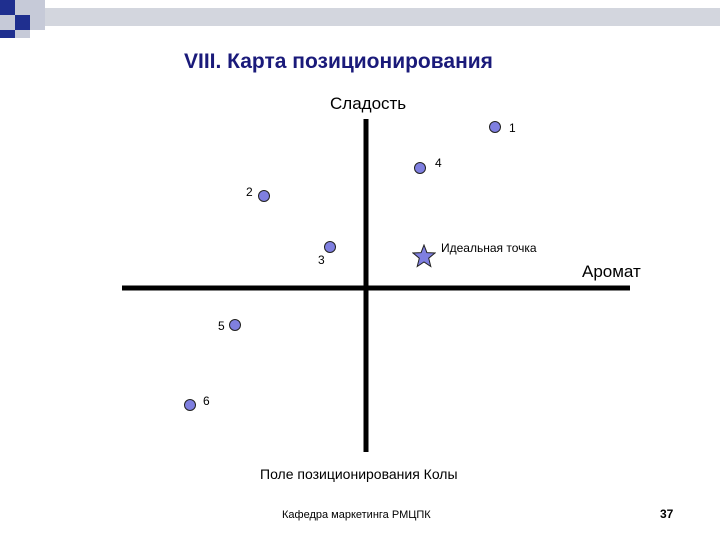  I want to click on x-axis-label: Аромат, so click(611, 271).